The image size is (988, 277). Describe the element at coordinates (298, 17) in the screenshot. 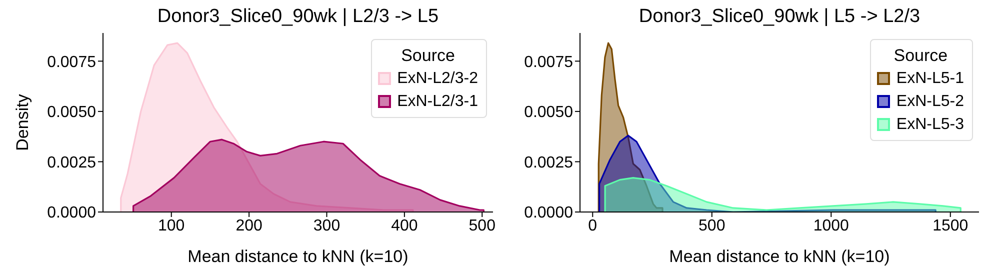

I see `chart-title: Donor3_Slice0_90wk | L2/3 -> L5` at that location.